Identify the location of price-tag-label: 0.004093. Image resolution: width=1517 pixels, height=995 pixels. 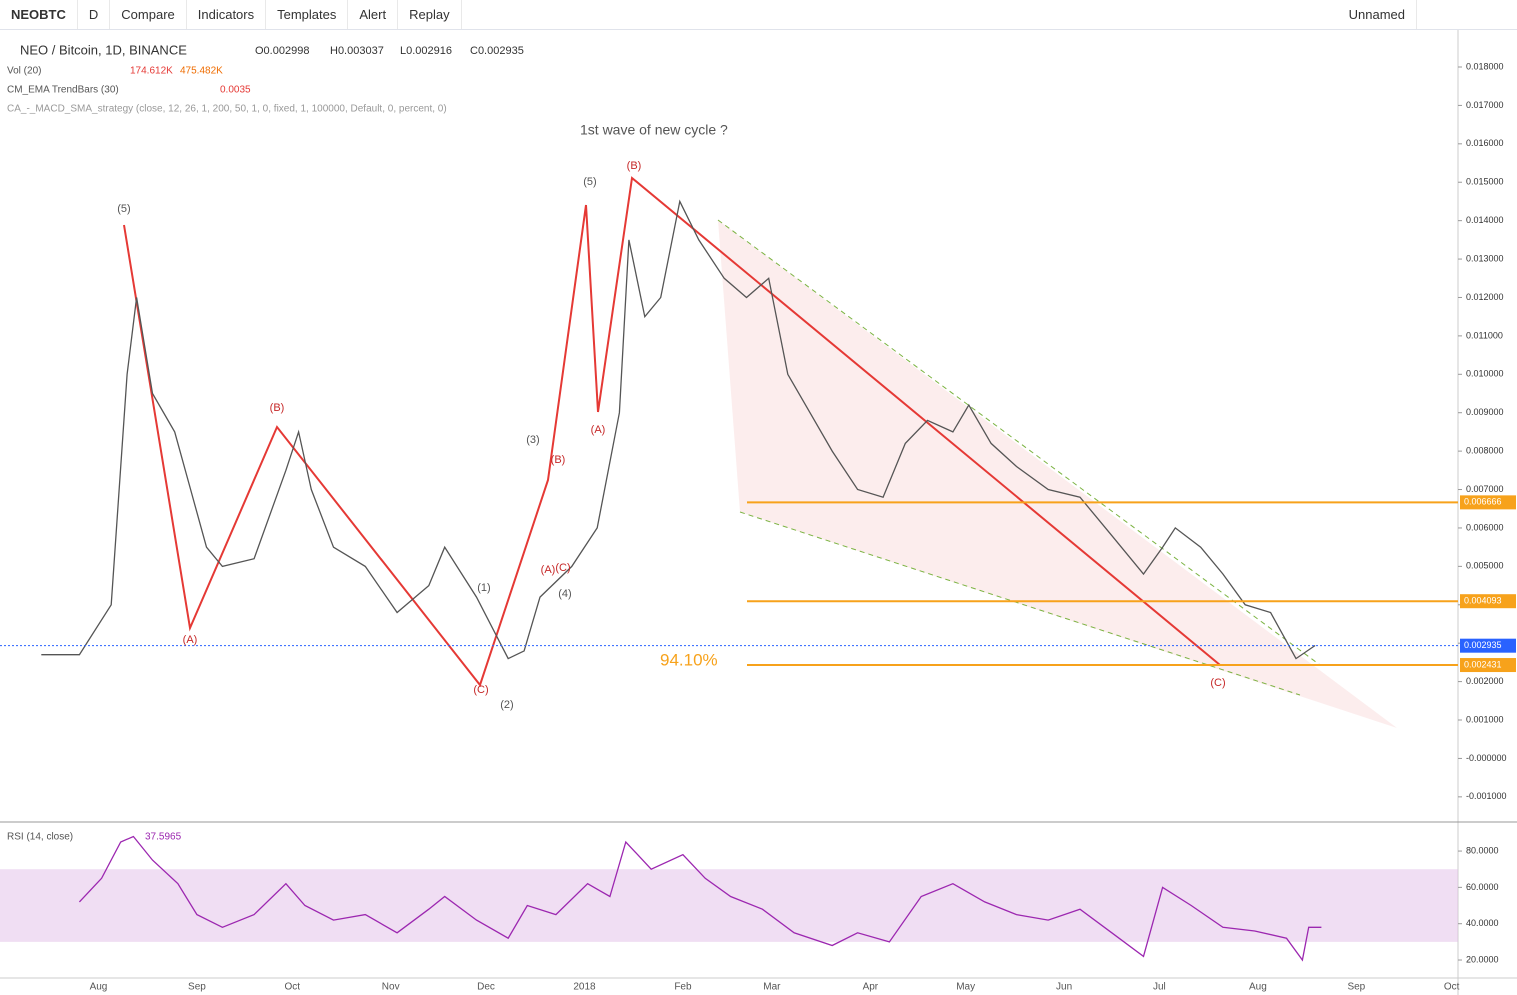
(1483, 601).